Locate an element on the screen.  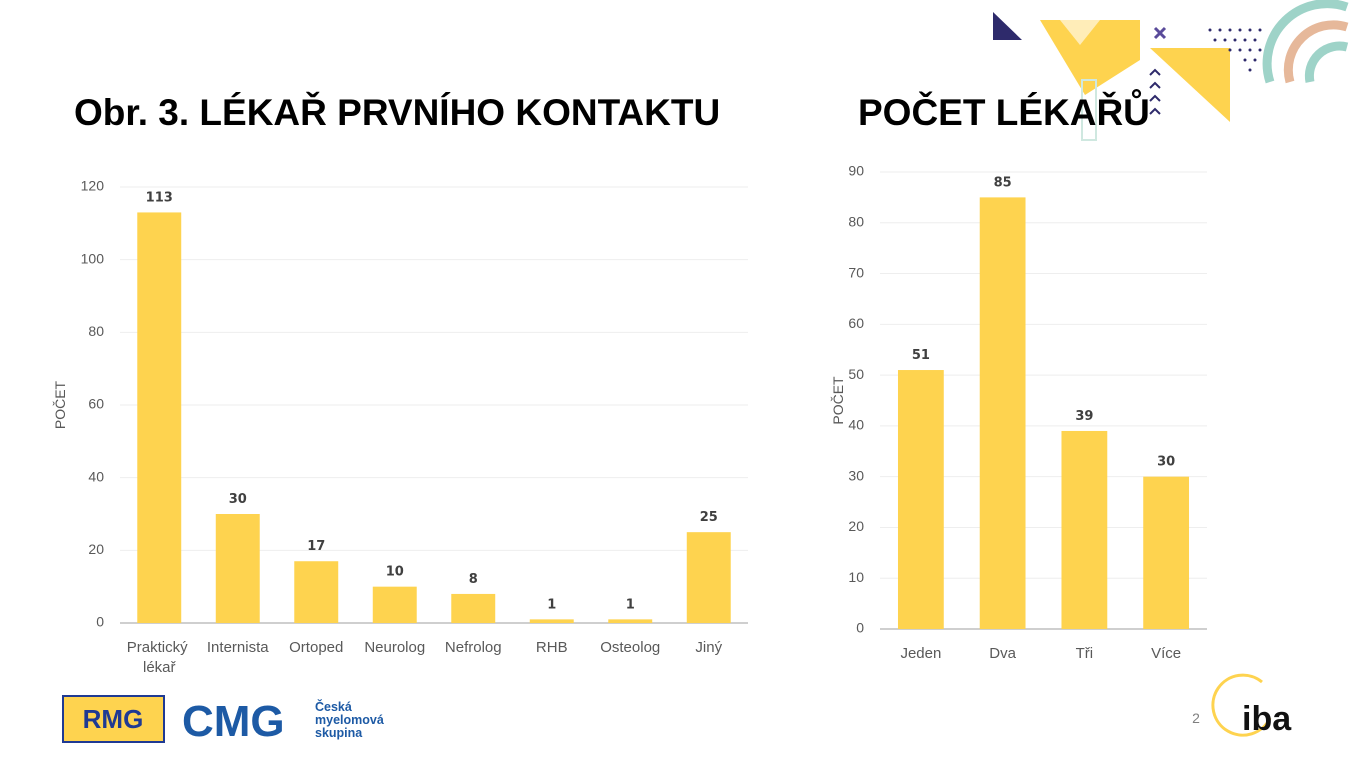
cmg-logo: CMG Česká myelomová skupina is located at coordinates (283, 721).